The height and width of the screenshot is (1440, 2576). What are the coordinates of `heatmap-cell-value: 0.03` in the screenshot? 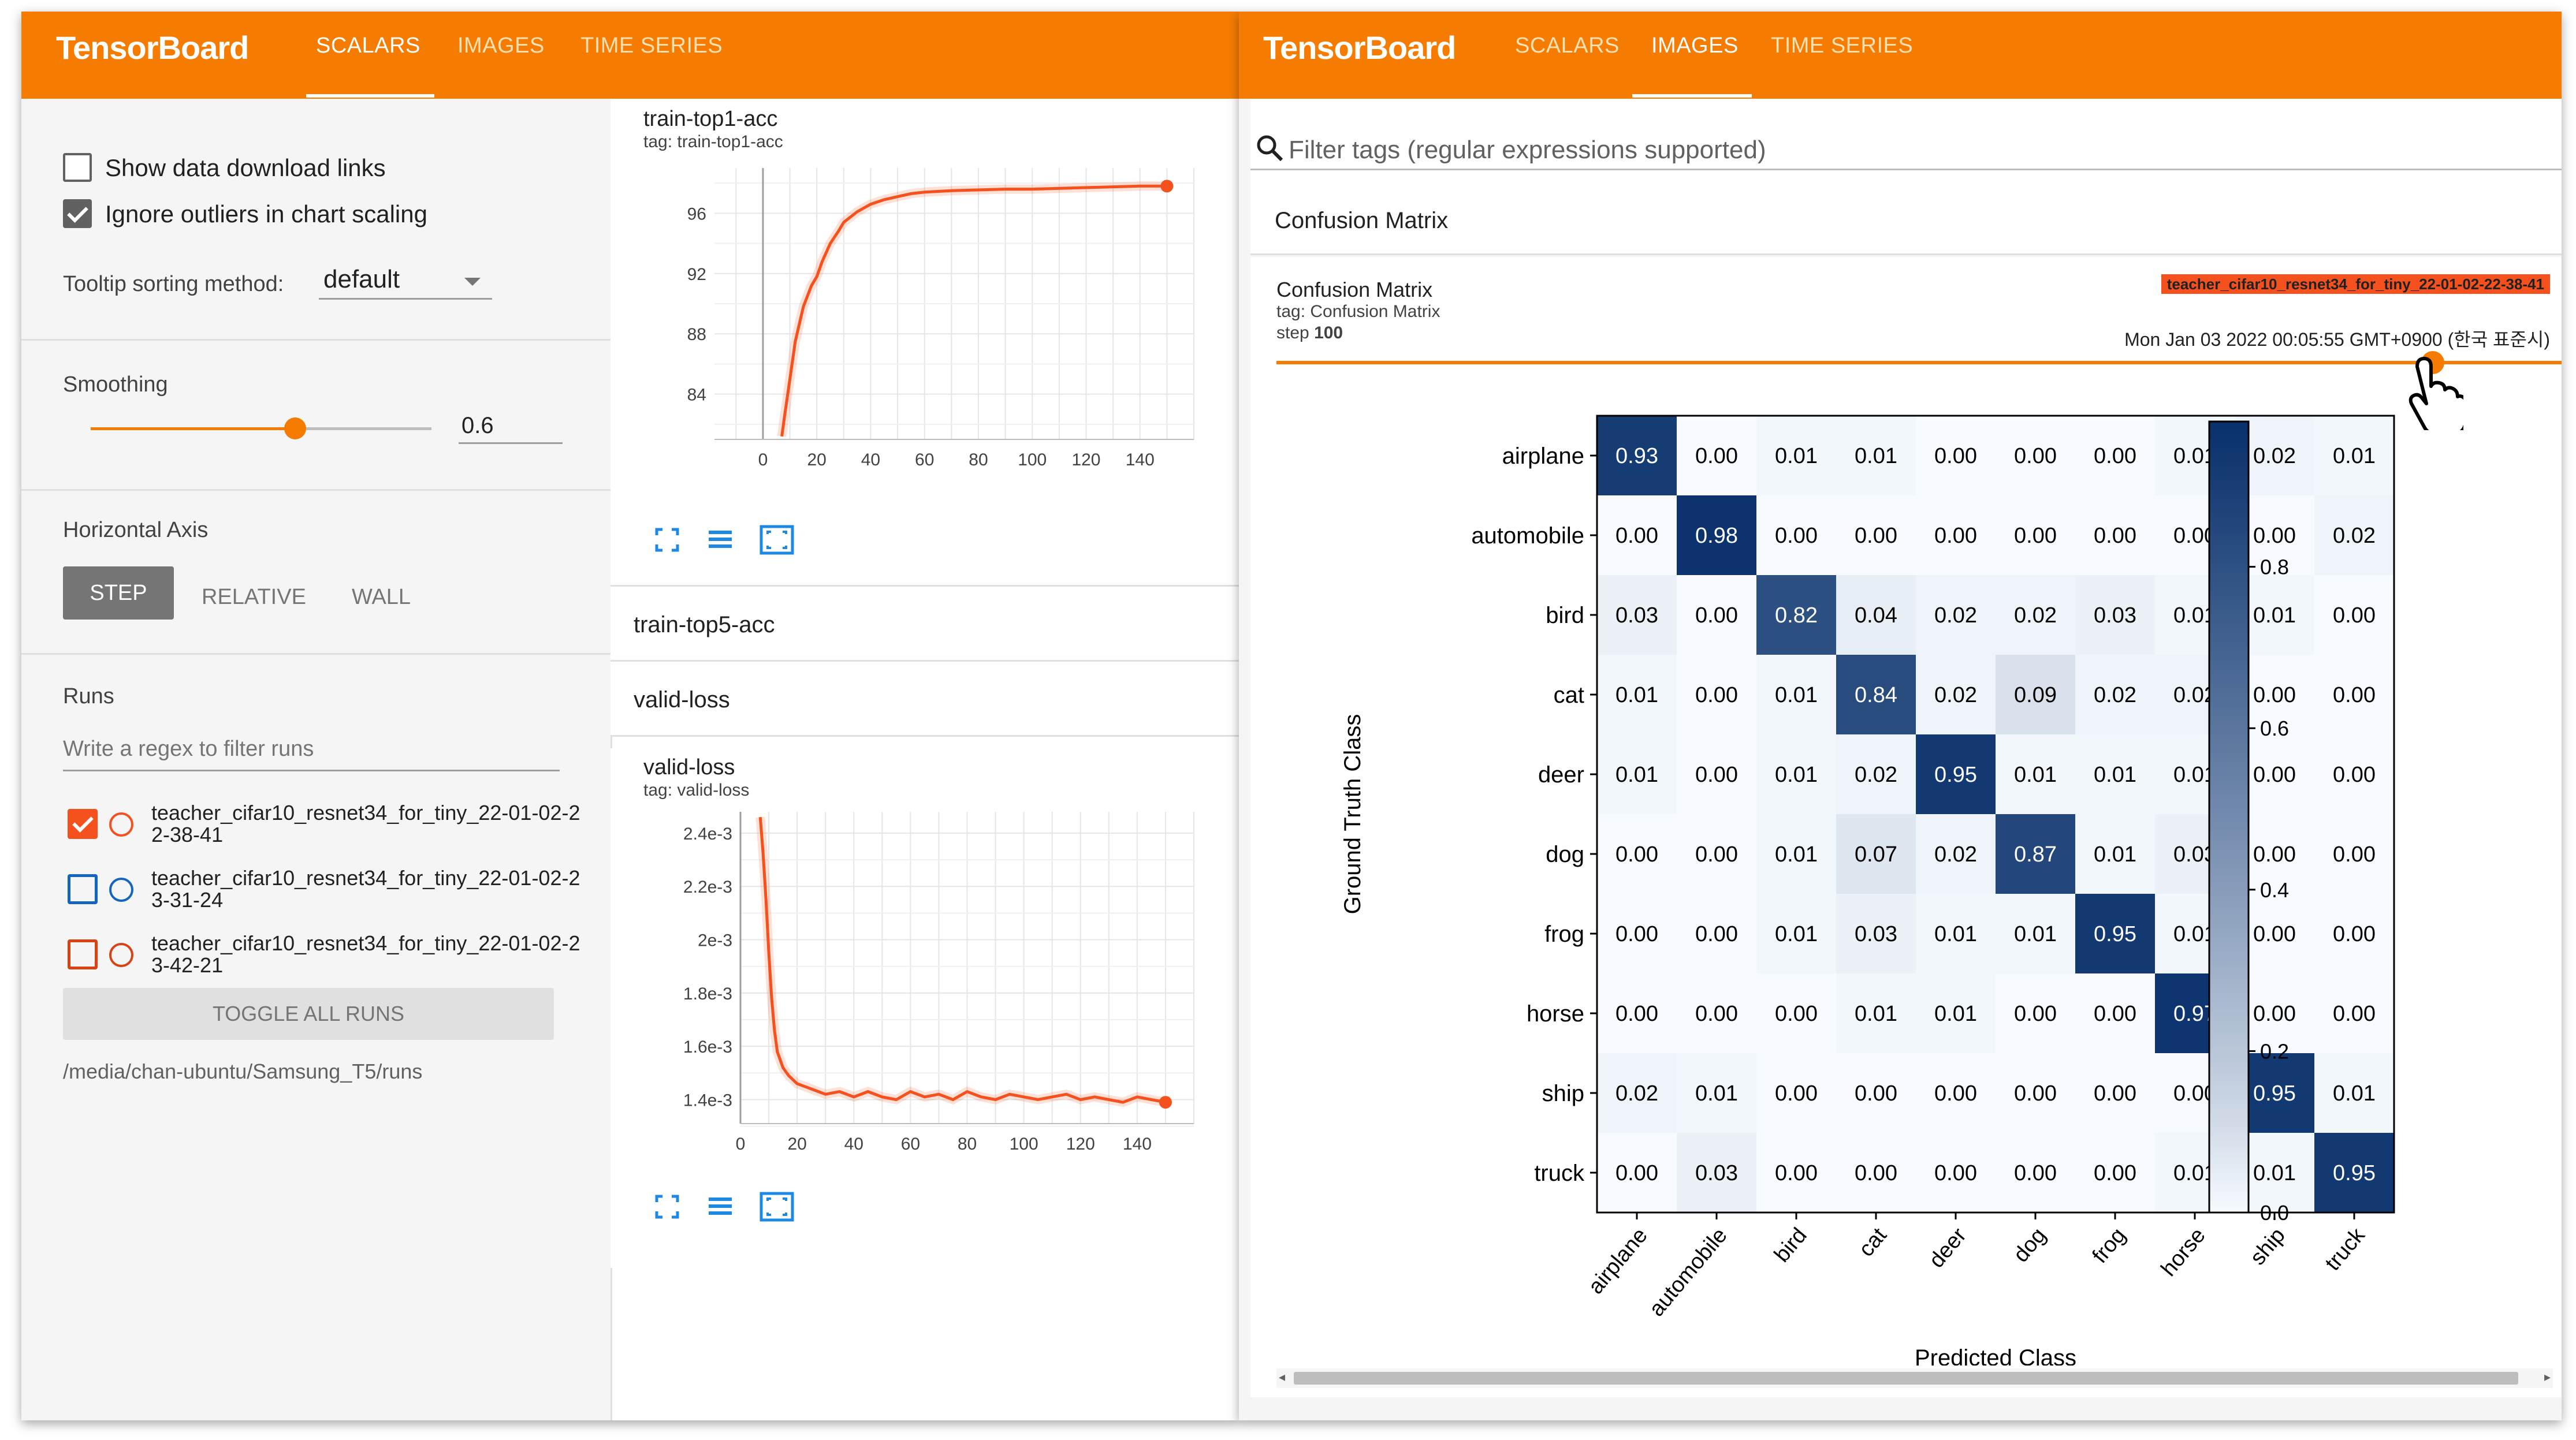 It's located at (1716, 1173).